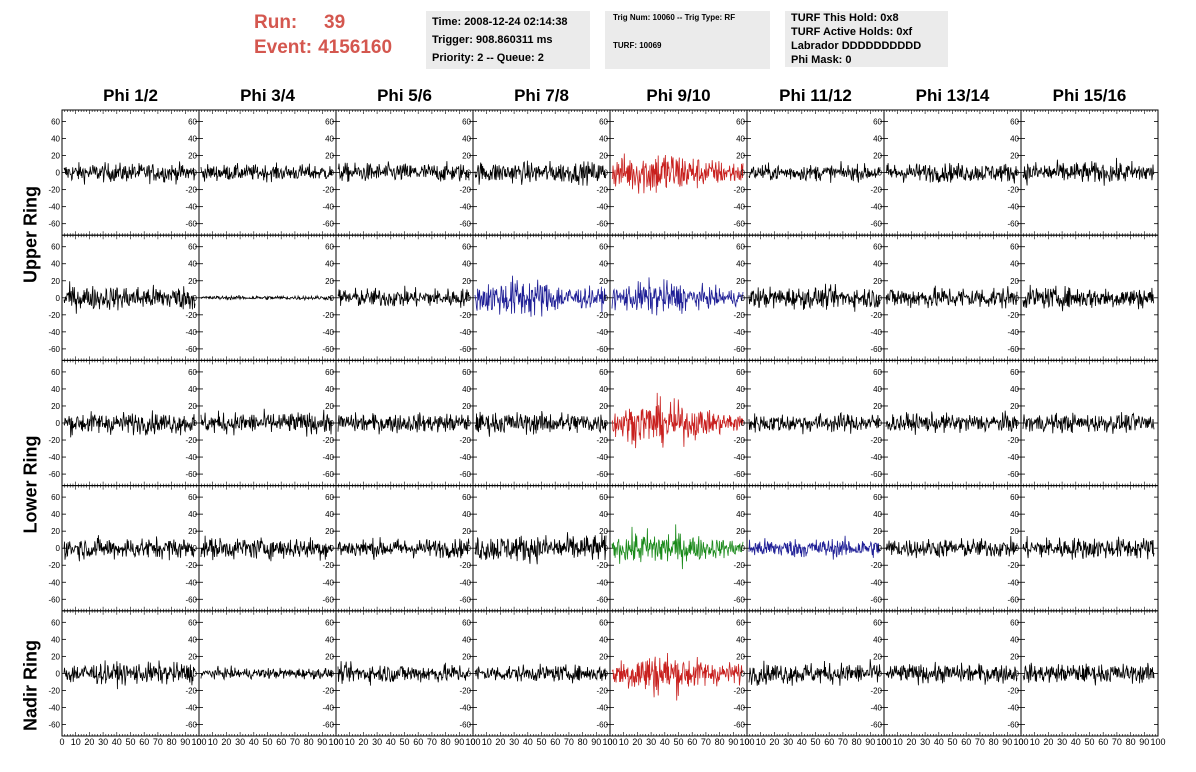 Image resolution: width=1196 pixels, height=772 pixels. Describe the element at coordinates (254, 742) in the screenshot. I see `x-tick-label: 40` at that location.